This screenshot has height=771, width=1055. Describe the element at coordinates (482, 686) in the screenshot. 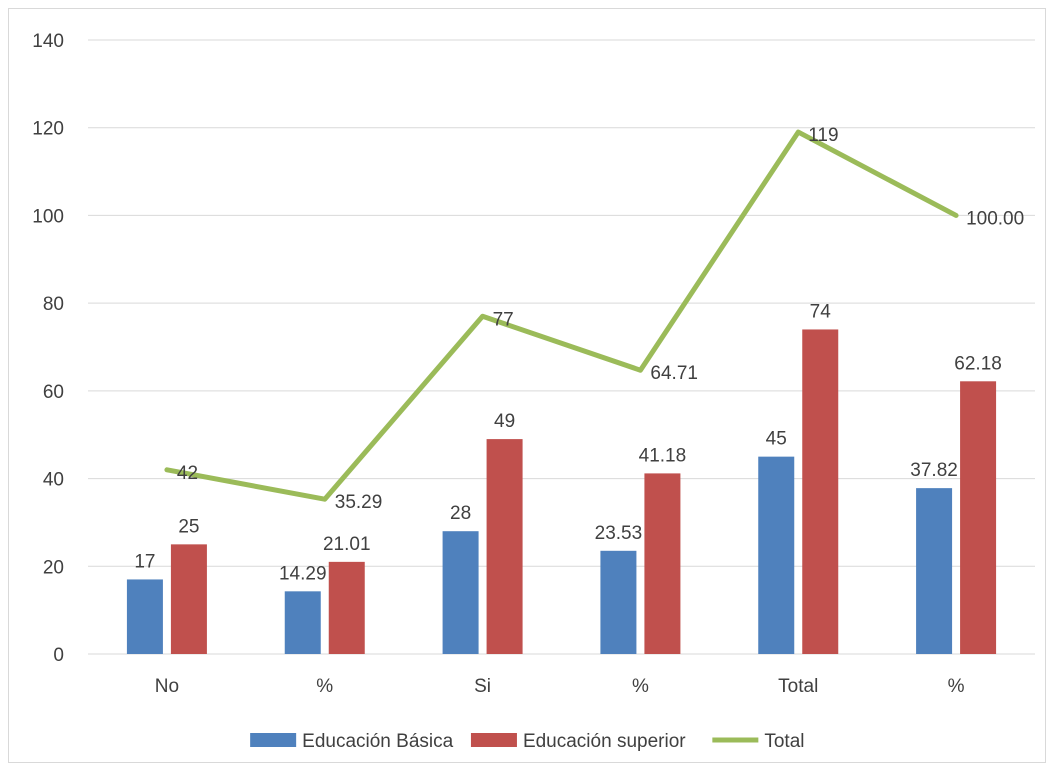

I see `x-tick-label: Si` at that location.